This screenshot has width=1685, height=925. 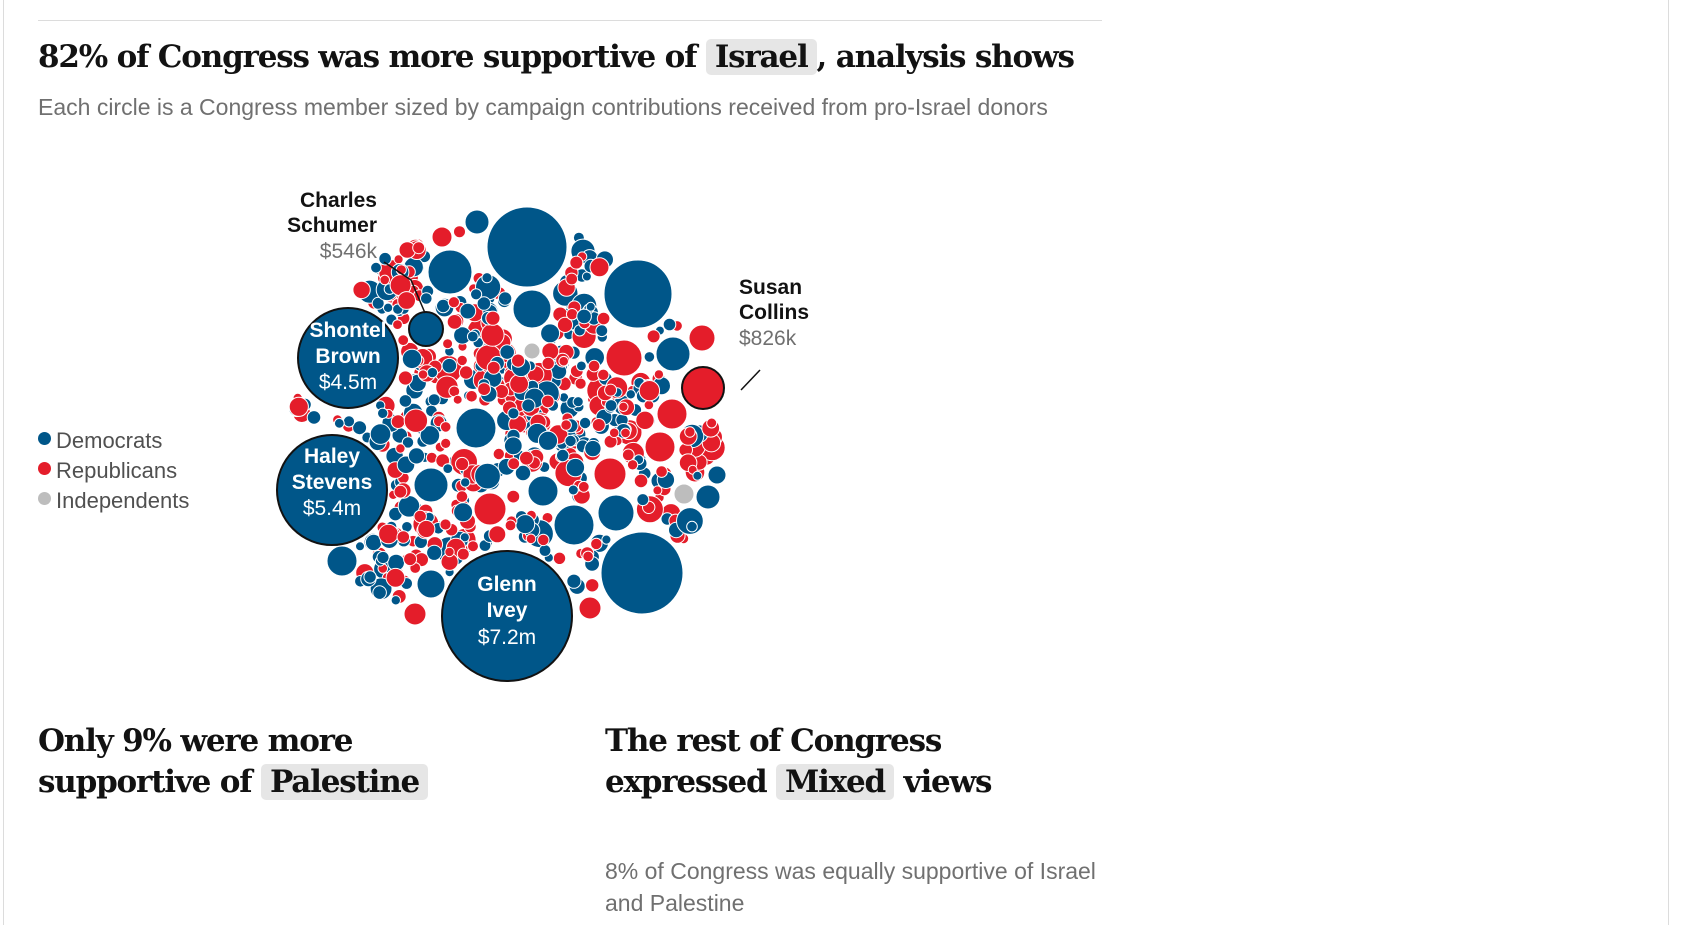 I want to click on stevens-name-line-1: Haley, so click(x=332, y=456).